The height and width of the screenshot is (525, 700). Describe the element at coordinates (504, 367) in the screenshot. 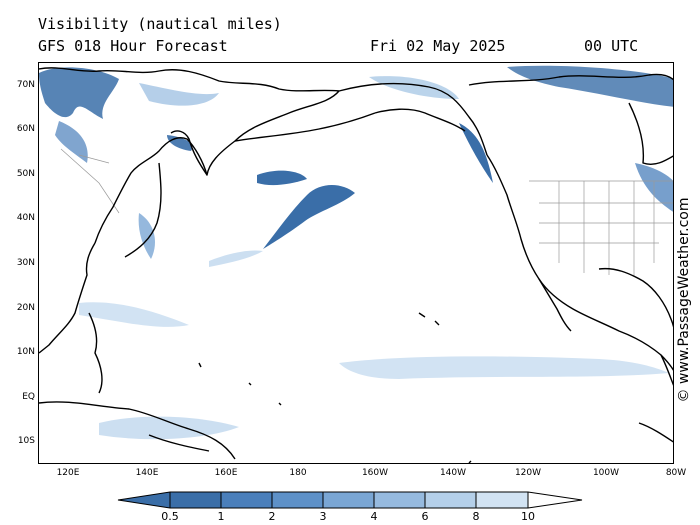

I see `shading-itcz` at that location.